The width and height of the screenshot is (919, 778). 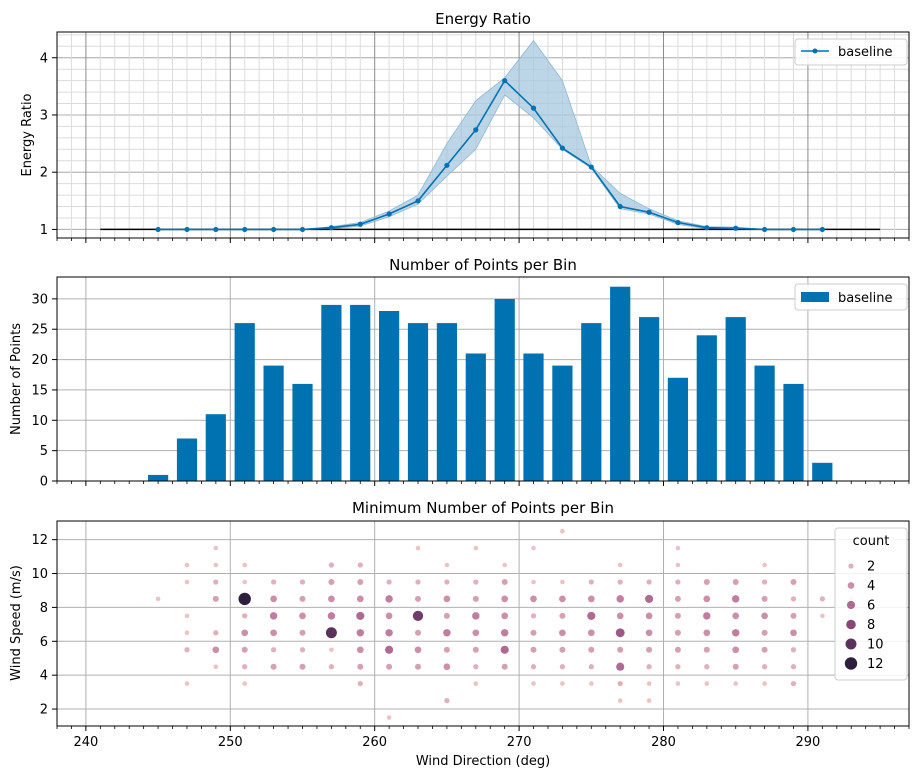 What do you see at coordinates (875, 664) in the screenshot?
I see `legend-label: 12` at bounding box center [875, 664].